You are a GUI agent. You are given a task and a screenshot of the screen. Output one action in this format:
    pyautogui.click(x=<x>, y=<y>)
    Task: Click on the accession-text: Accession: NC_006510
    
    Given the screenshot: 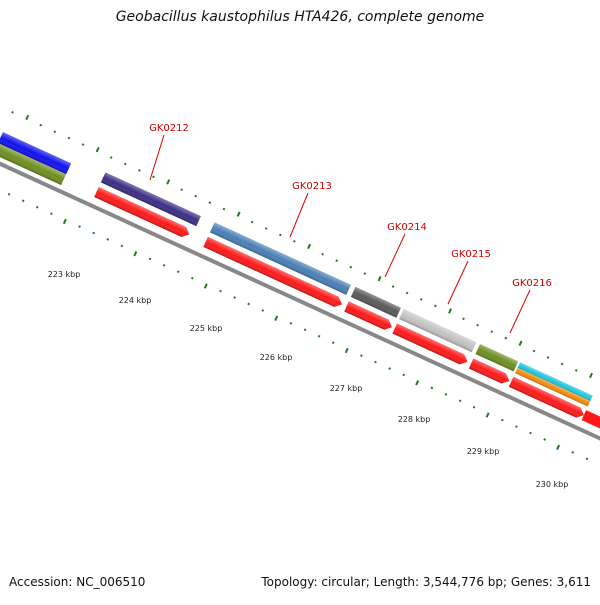 What is the action you would take?
    pyautogui.click(x=77, y=582)
    